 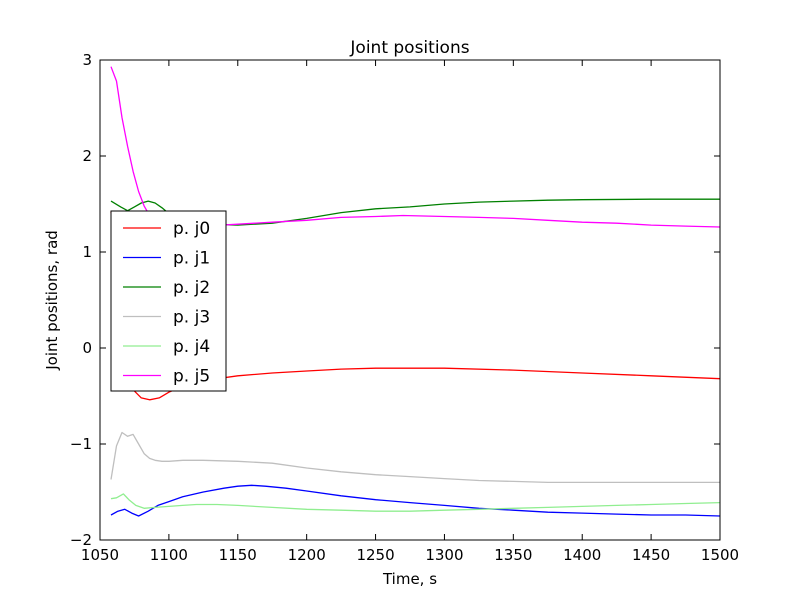 I want to click on legend: p. j0 p. j1 p. j2 p. j3 p. j4 p. j5, so click(x=168, y=301).